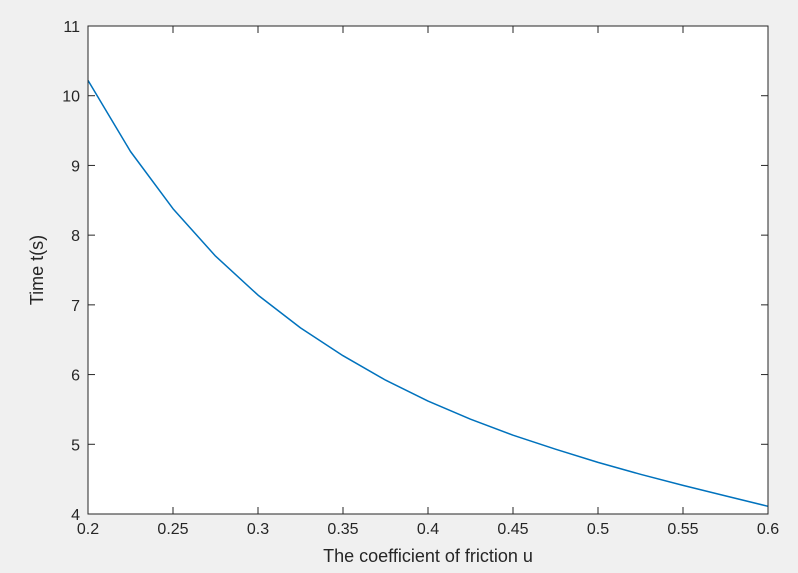 This screenshot has height=573, width=798. I want to click on x-tick-label: 0.5, so click(598, 529).